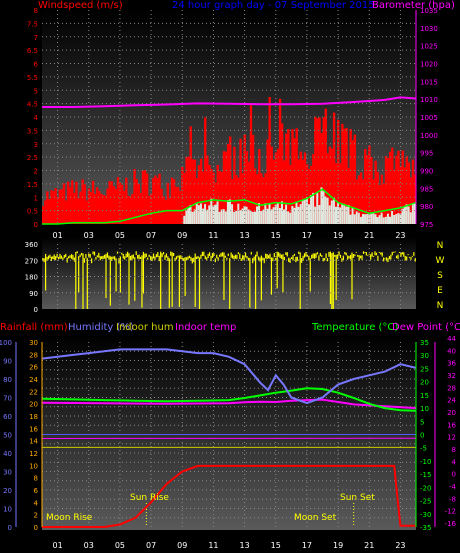  I want to click on compass-label: E, so click(440, 291).